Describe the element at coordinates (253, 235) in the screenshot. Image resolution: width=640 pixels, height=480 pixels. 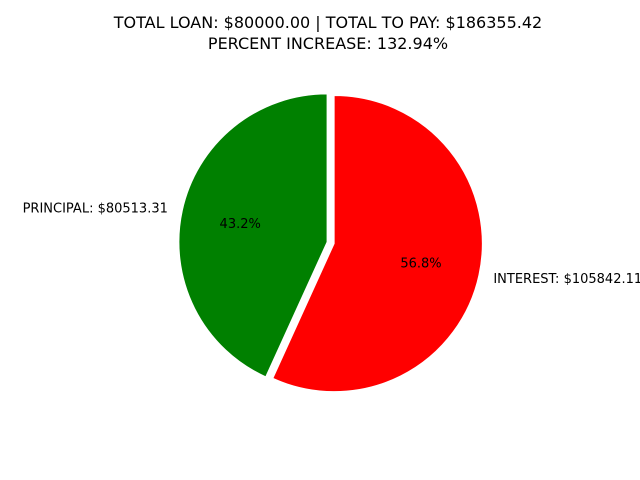
I see `pie-slice-principal` at that location.